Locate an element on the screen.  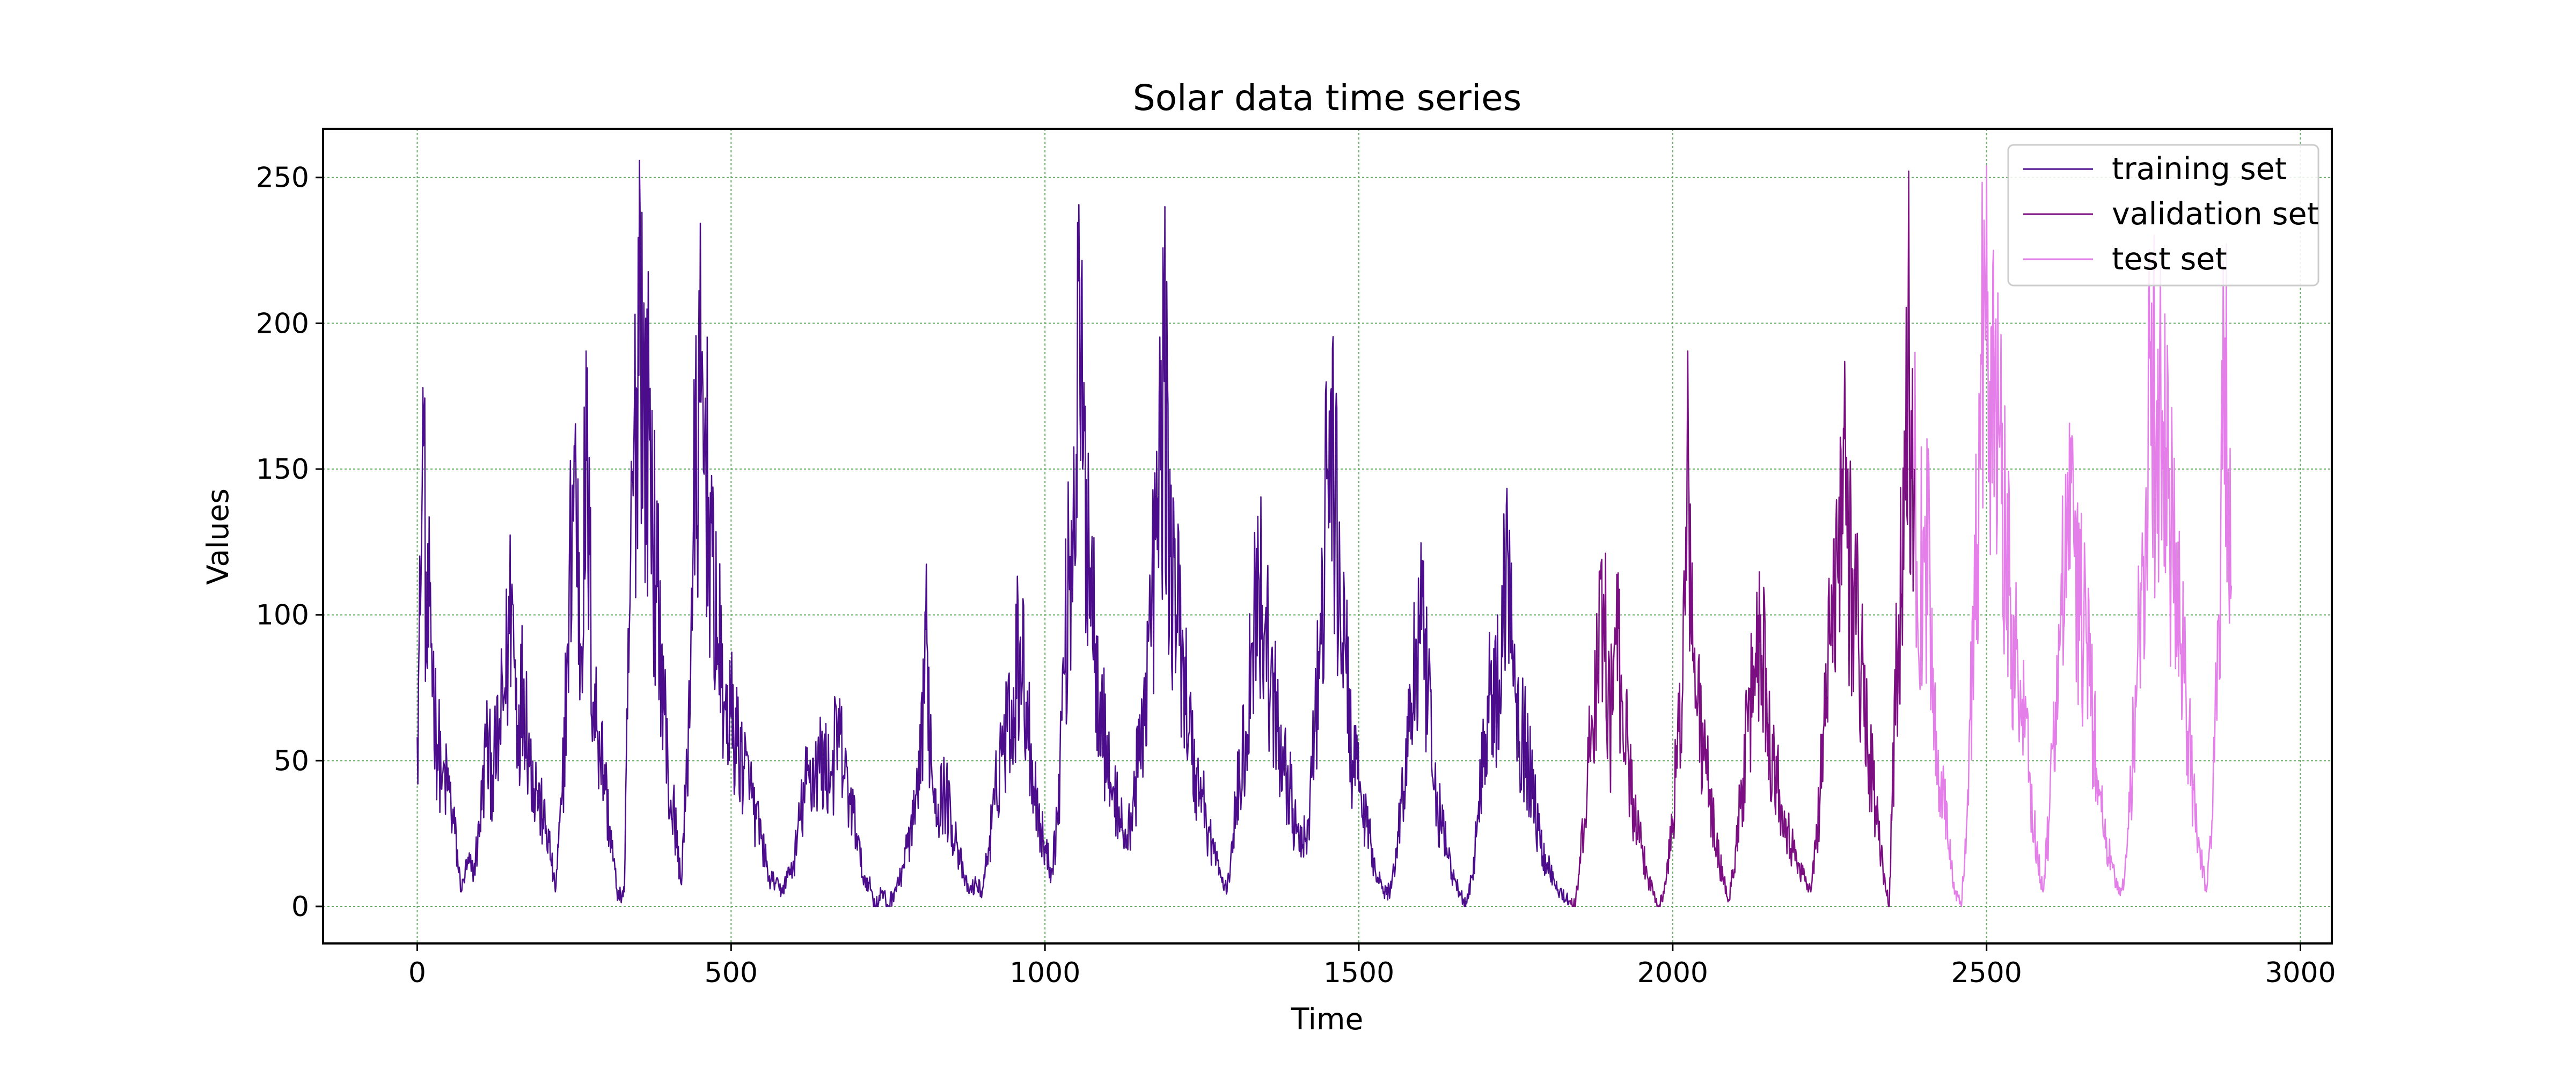
y-tick-label: 50 is located at coordinates (291, 761).